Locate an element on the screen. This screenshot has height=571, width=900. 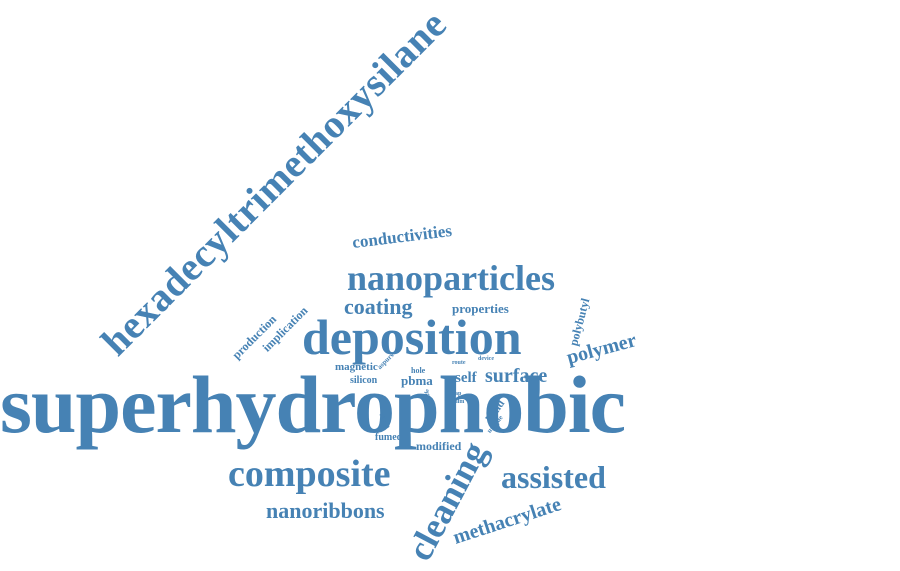
word-route: route is located at coordinates (459, 363).